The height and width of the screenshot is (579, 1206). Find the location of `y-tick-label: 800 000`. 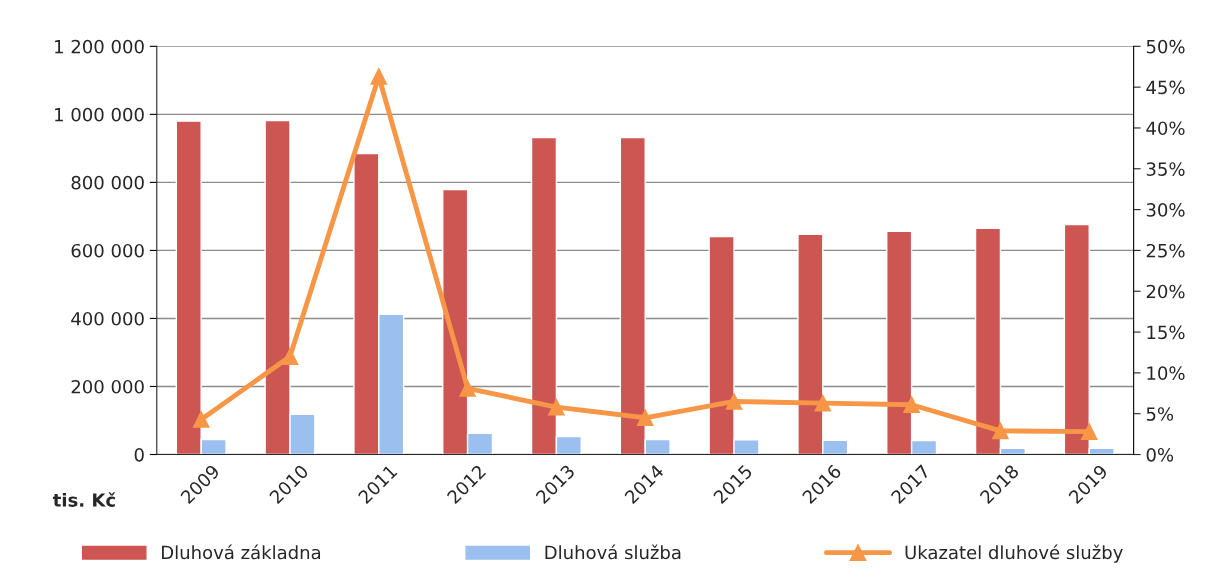

y-tick-label: 800 000 is located at coordinates (107, 182).